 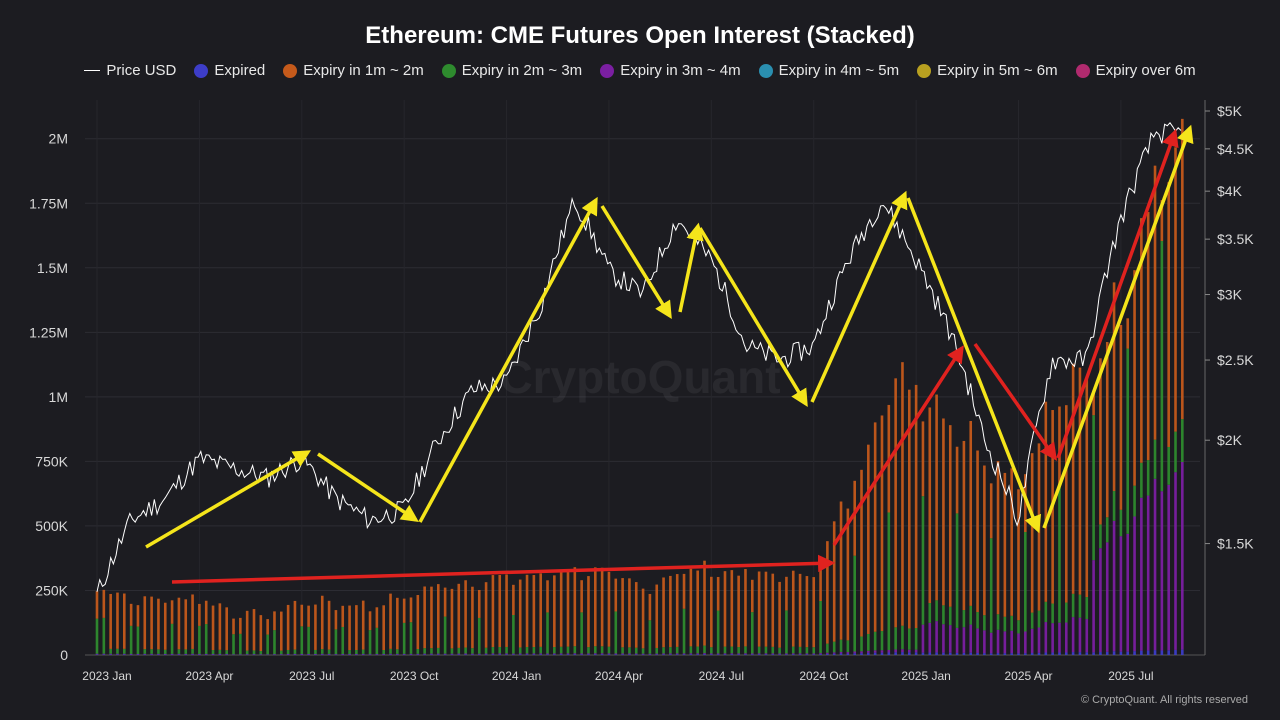 I want to click on x-tick-label: 2024 Apr, so click(x=619, y=676).